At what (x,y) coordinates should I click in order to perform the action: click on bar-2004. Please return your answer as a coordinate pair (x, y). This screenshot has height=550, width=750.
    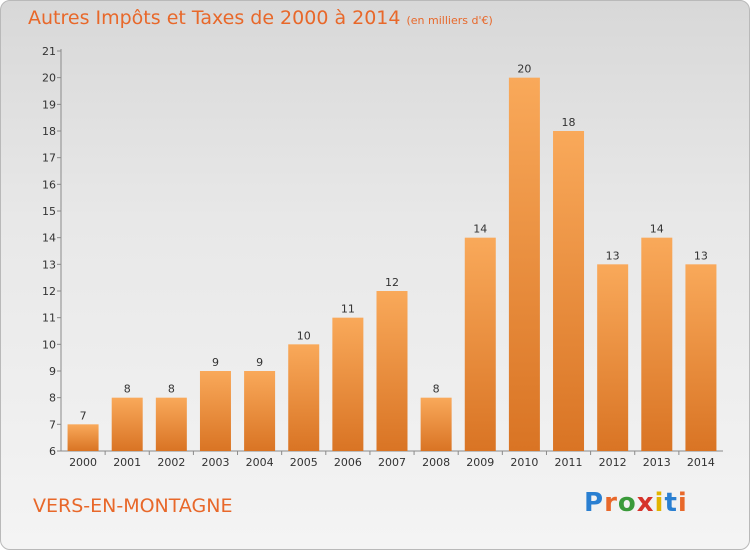
    Looking at the image, I should click on (260, 411).